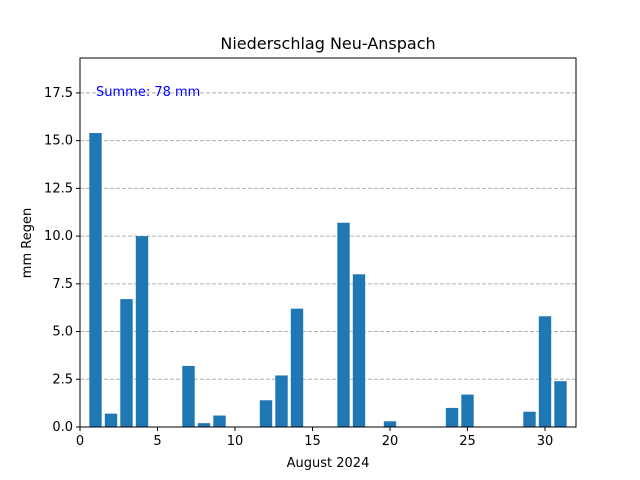 This screenshot has height=480, width=640. I want to click on x-tick-label: 0, so click(80, 441).